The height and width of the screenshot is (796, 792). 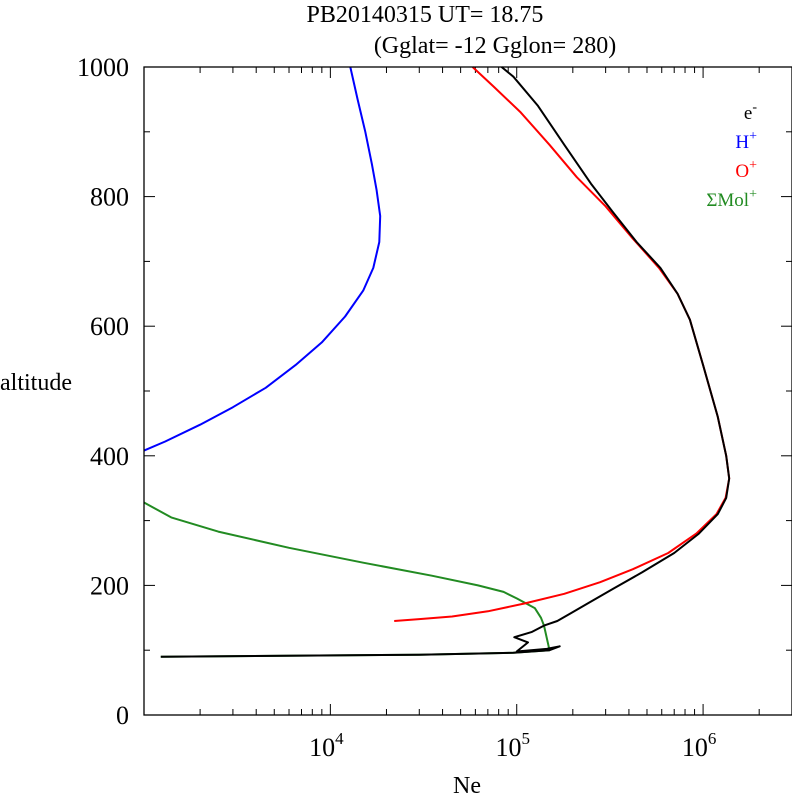 I want to click on y-axis-title: altitude, so click(x=36, y=383).